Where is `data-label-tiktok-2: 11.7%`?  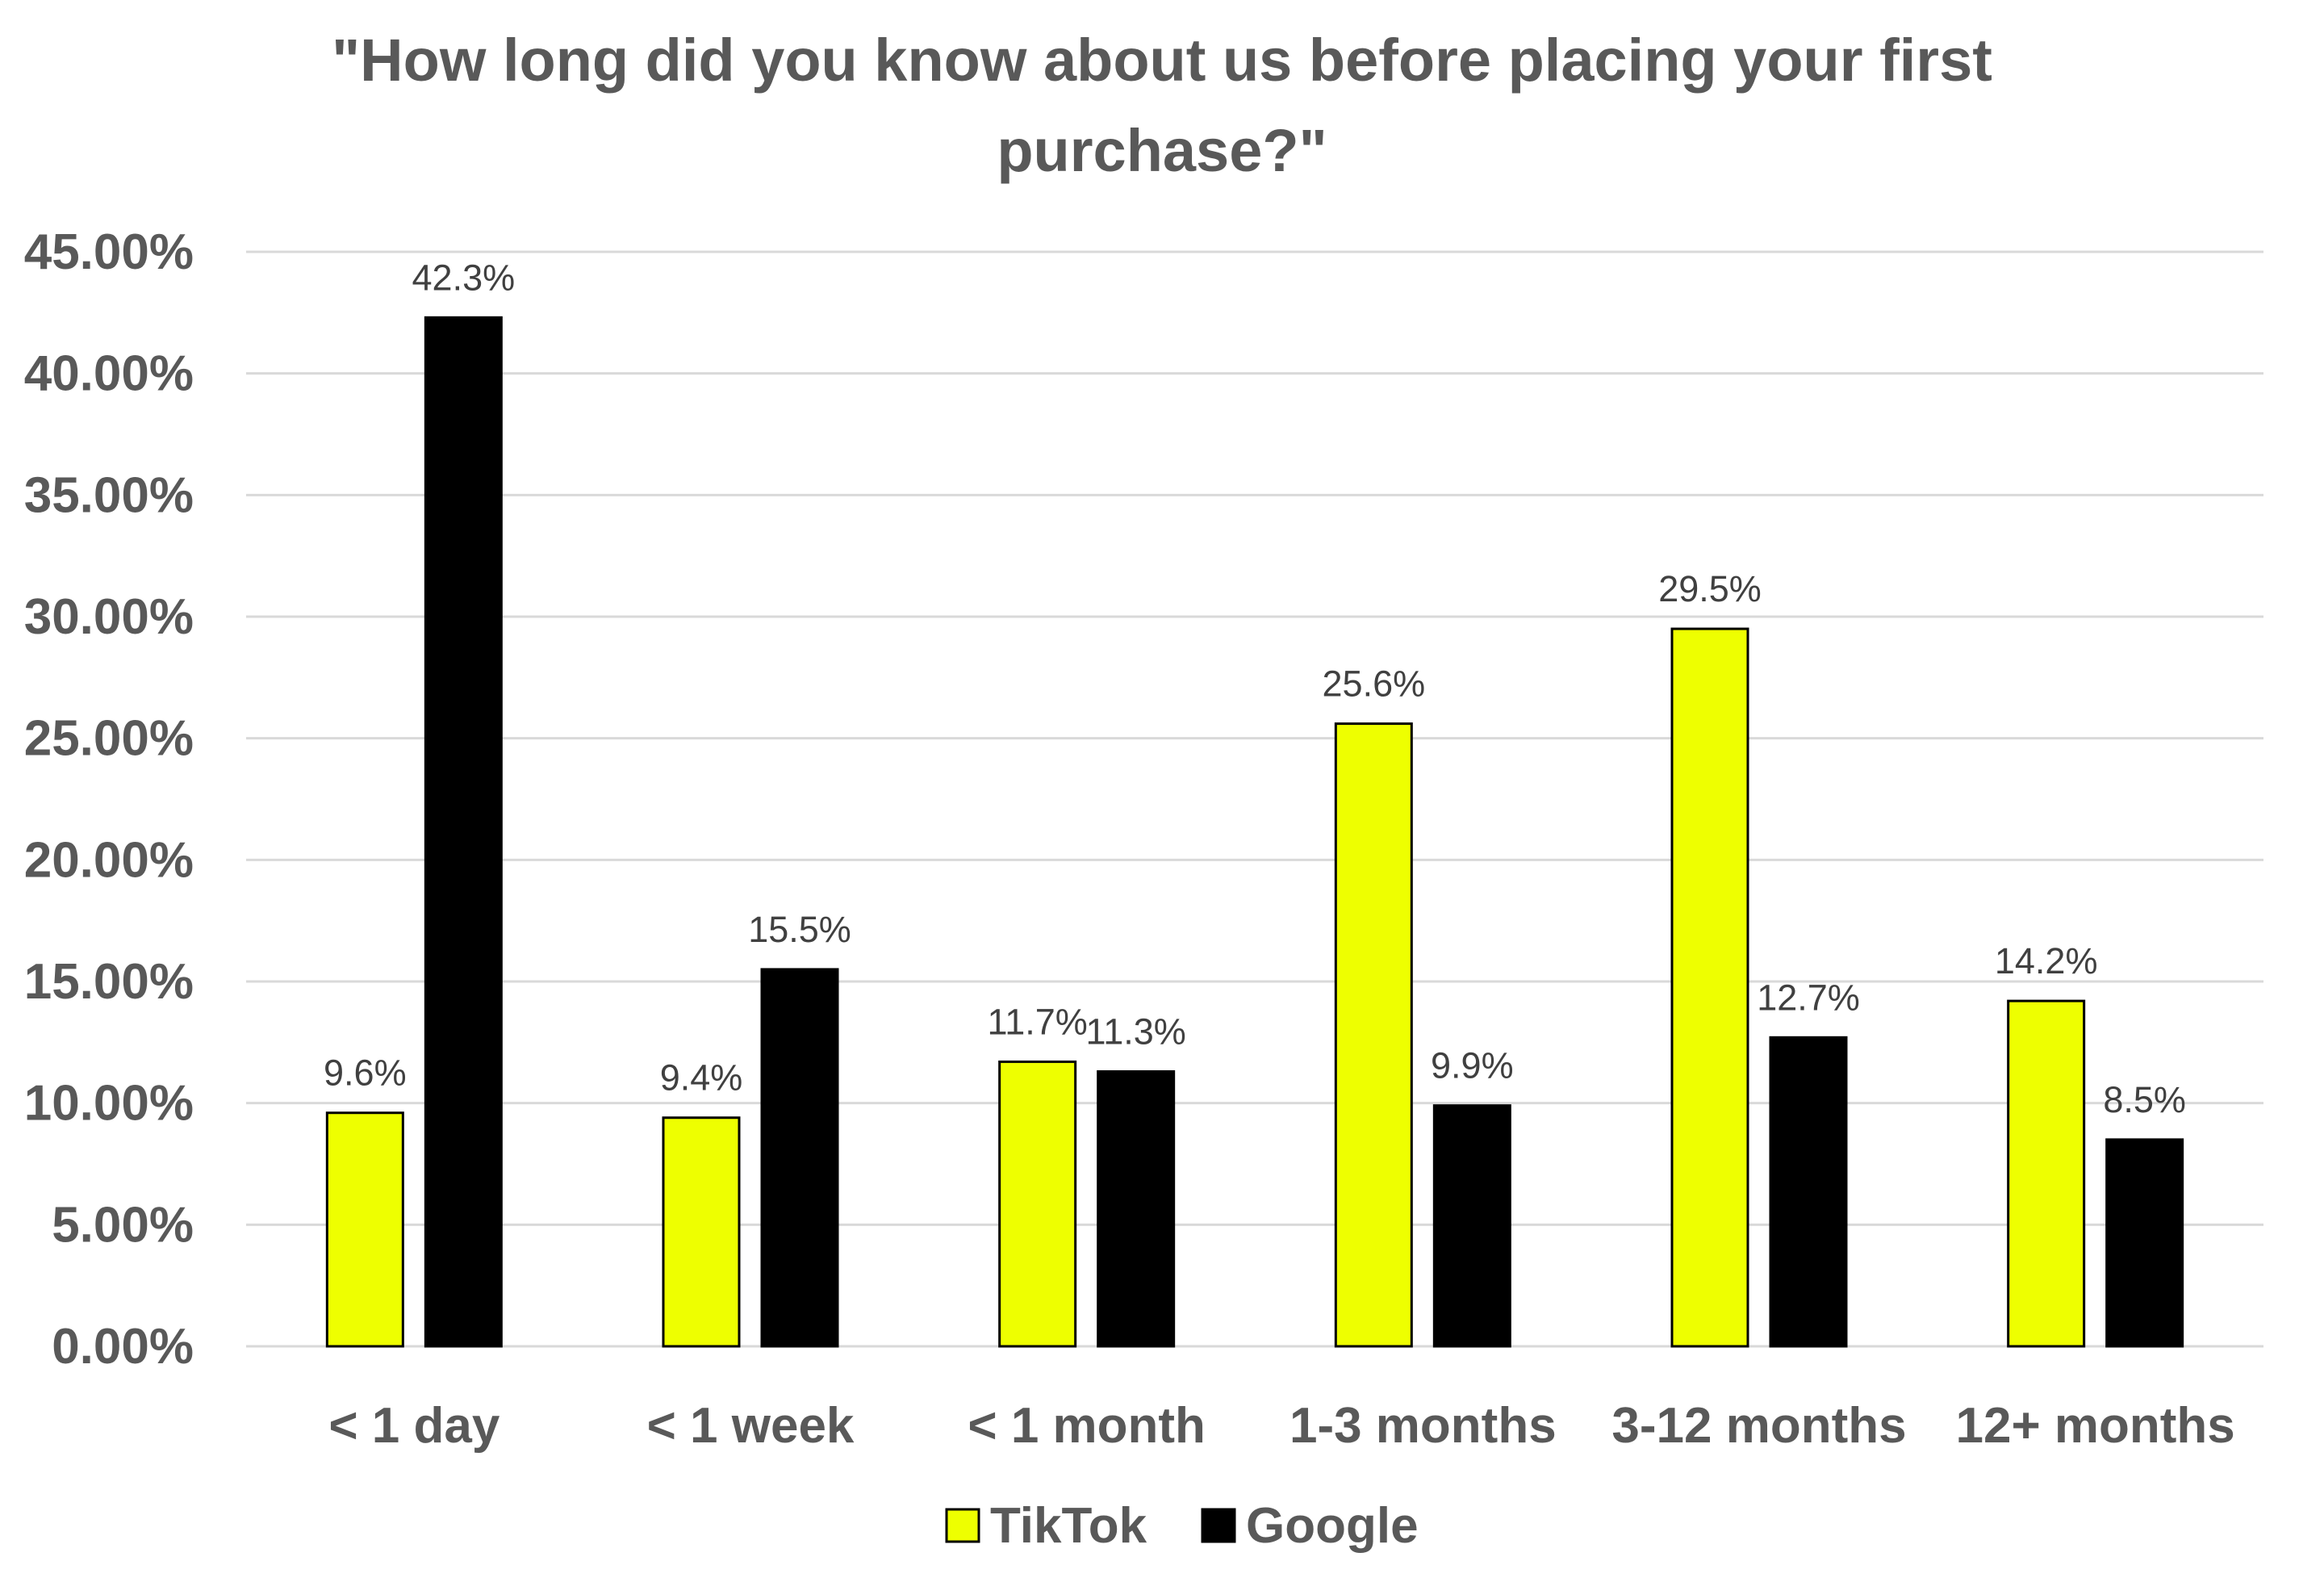
data-label-tiktok-2: 11.7% is located at coordinates (1038, 1021).